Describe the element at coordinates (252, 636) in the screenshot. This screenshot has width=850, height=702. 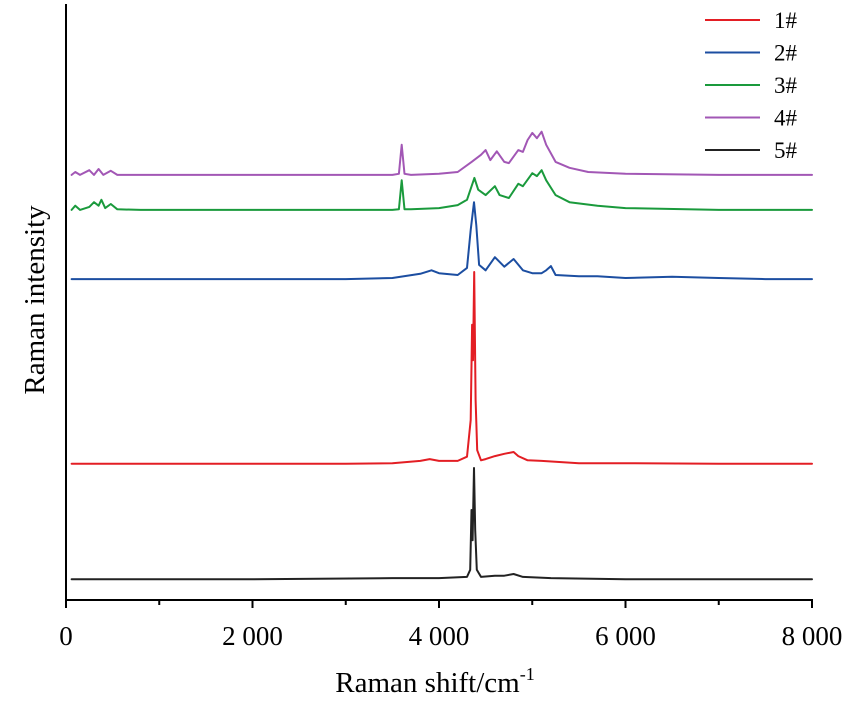
I see `x-tick-label: 2 000` at that location.